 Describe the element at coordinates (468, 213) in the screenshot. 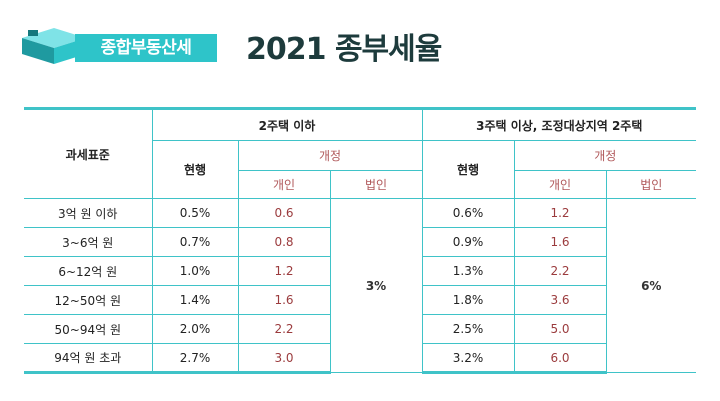

I see `g2-current-cell: 0.6%` at that location.